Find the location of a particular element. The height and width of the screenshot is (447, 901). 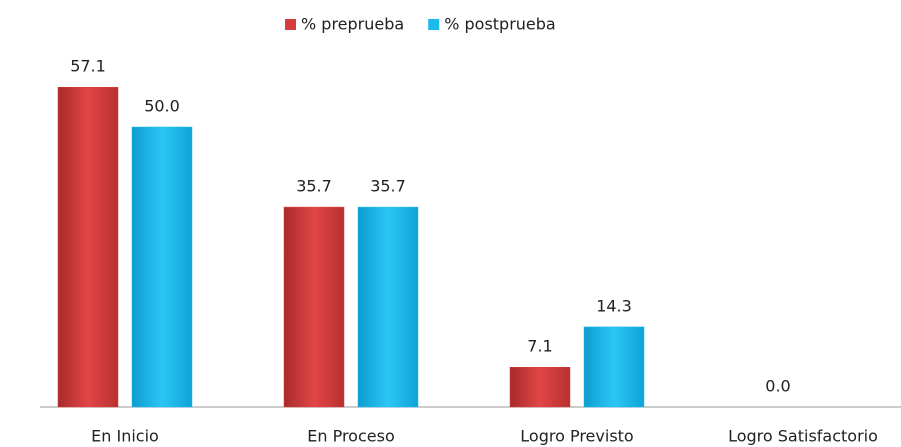

data-label: 50.0 is located at coordinates (162, 106).